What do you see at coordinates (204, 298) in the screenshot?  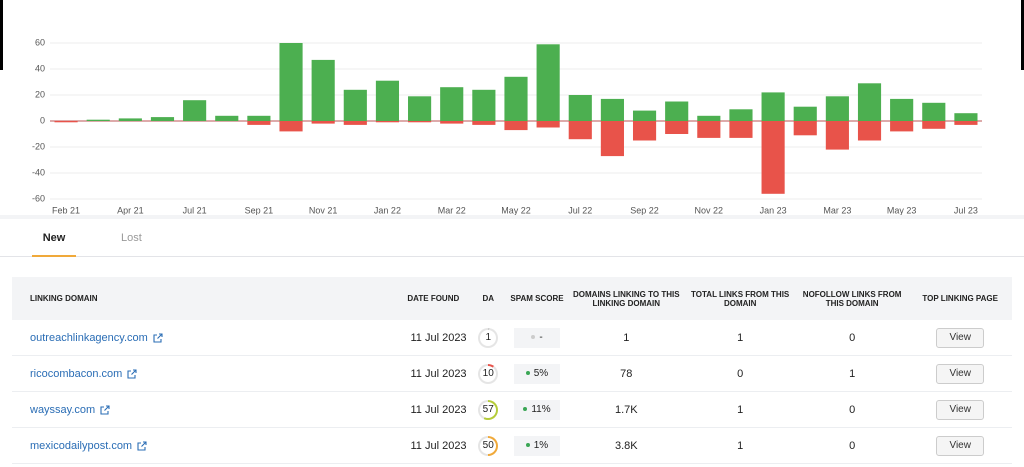 I see `column-header: LINKING DOMAIN` at bounding box center [204, 298].